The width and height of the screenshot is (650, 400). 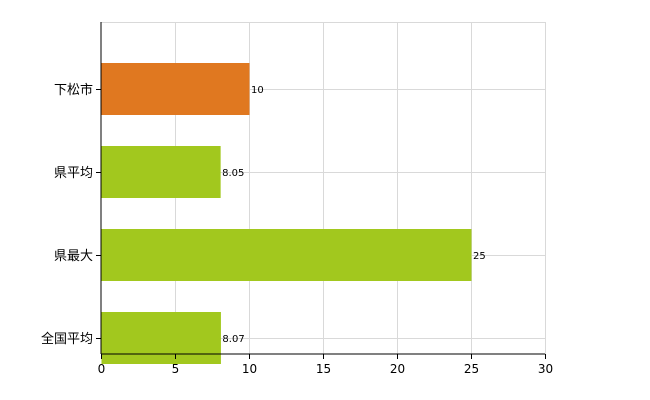 What do you see at coordinates (249, 369) in the screenshot?
I see `x-tick-label: 10` at bounding box center [249, 369].